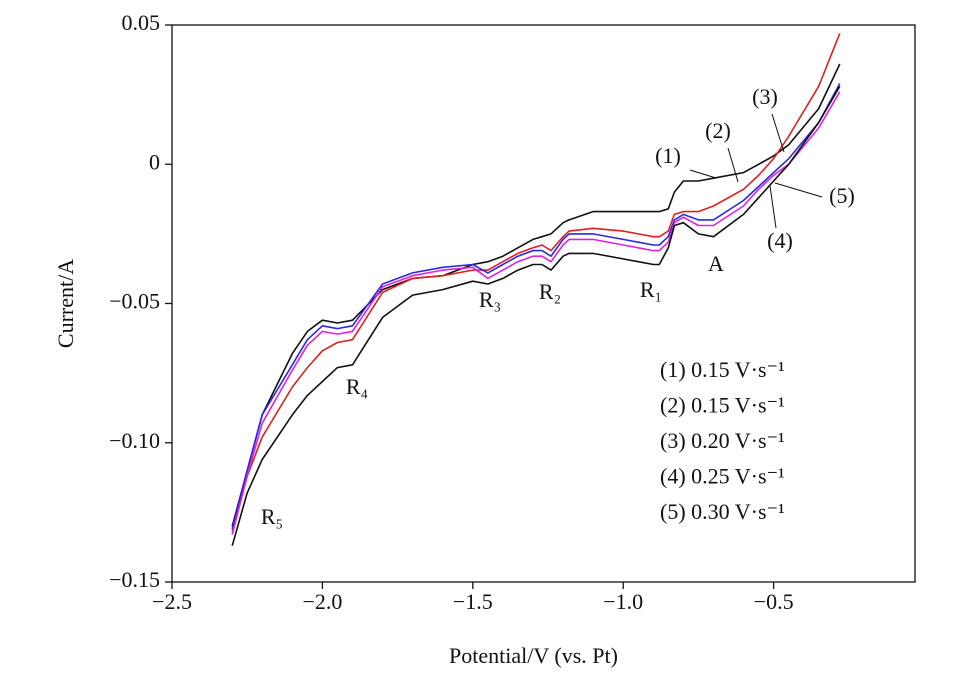 This screenshot has width=965, height=699. Describe the element at coordinates (722, 511) in the screenshot. I see `legend-entry: (5) 0.30 V·s⁻¹` at that location.